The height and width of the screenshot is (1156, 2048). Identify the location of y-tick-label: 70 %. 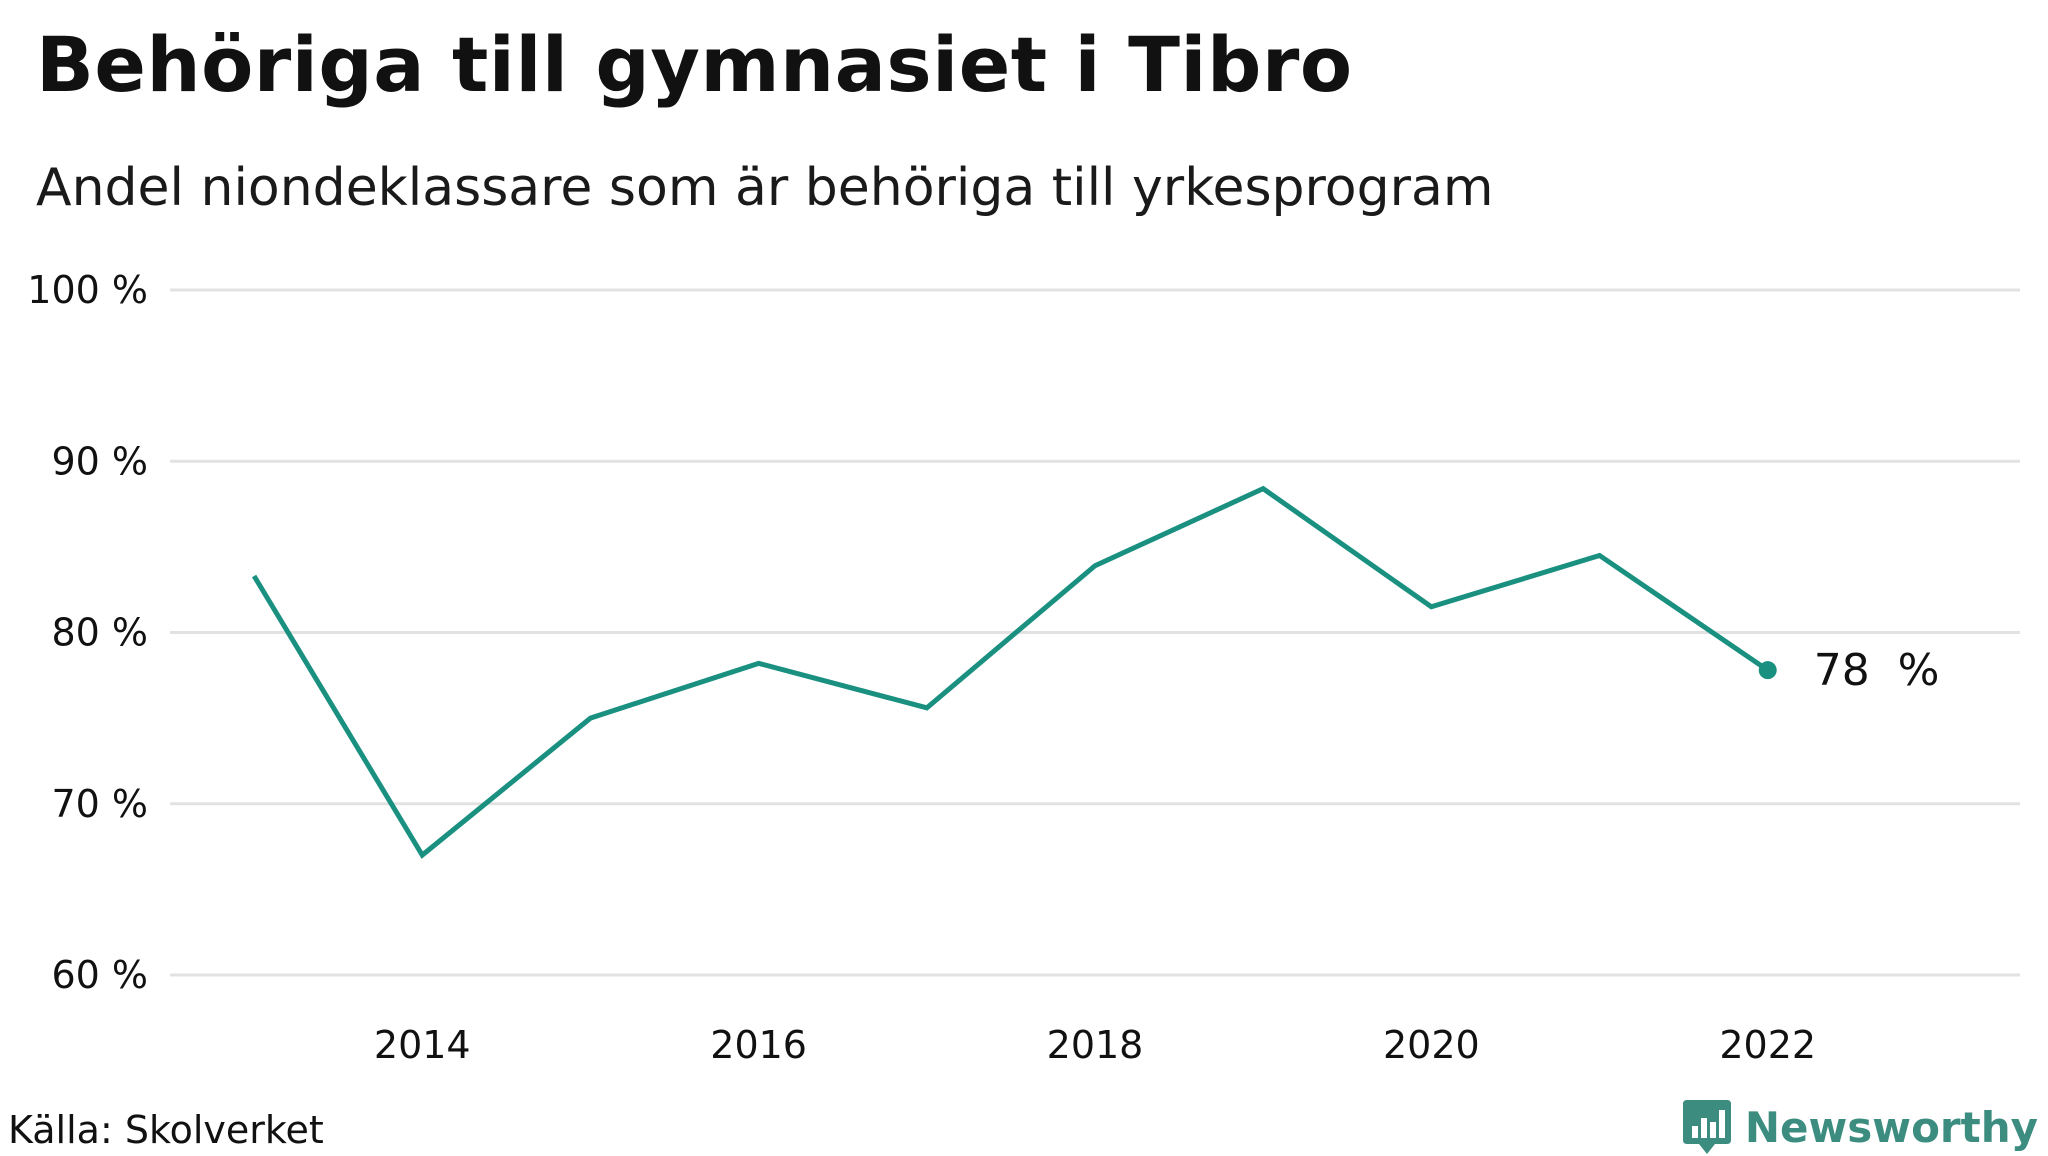
(99, 804).